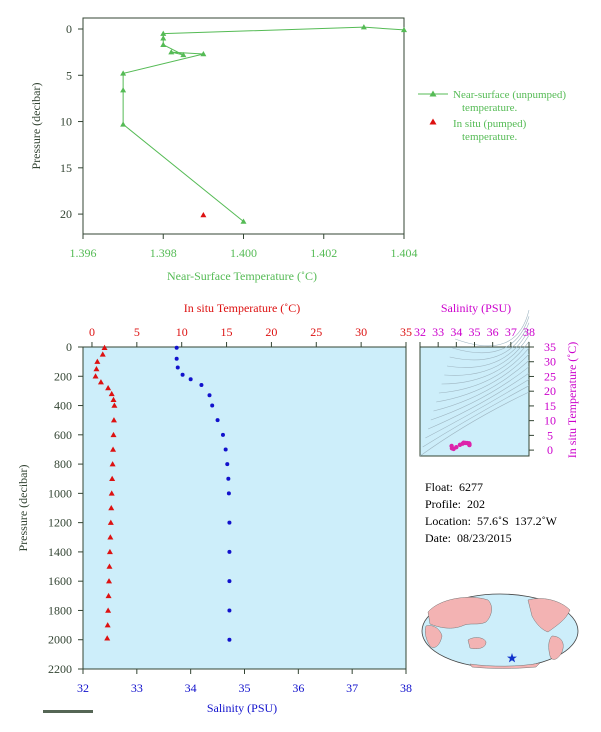 The width and height of the screenshot is (601, 732). I want to click on main-x-tick-label: 36, so click(298, 688).